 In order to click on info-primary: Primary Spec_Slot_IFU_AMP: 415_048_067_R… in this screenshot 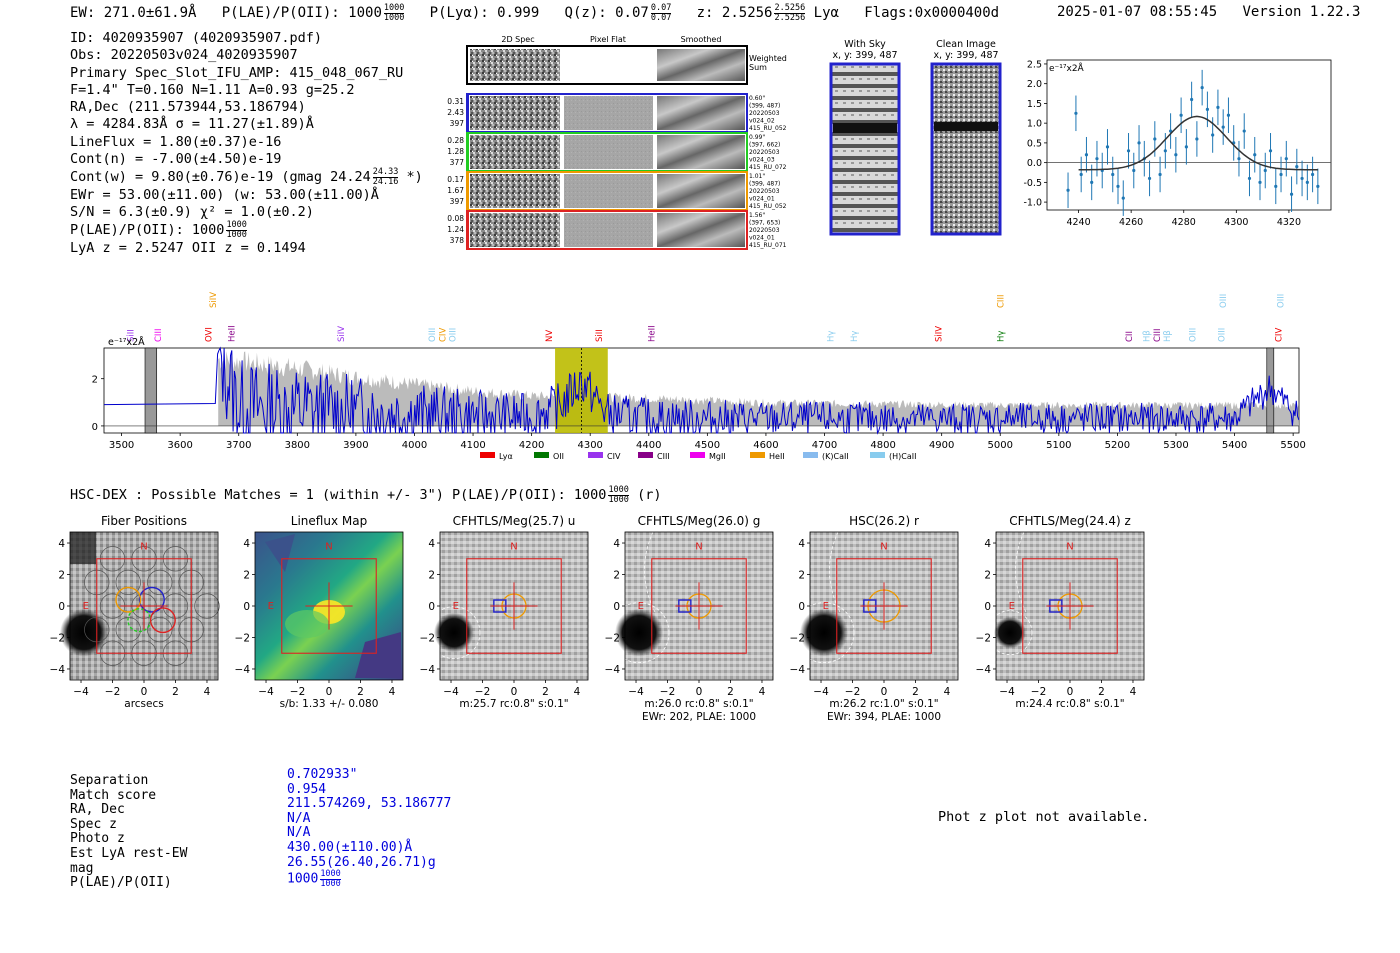, I will do `click(237, 72)`.